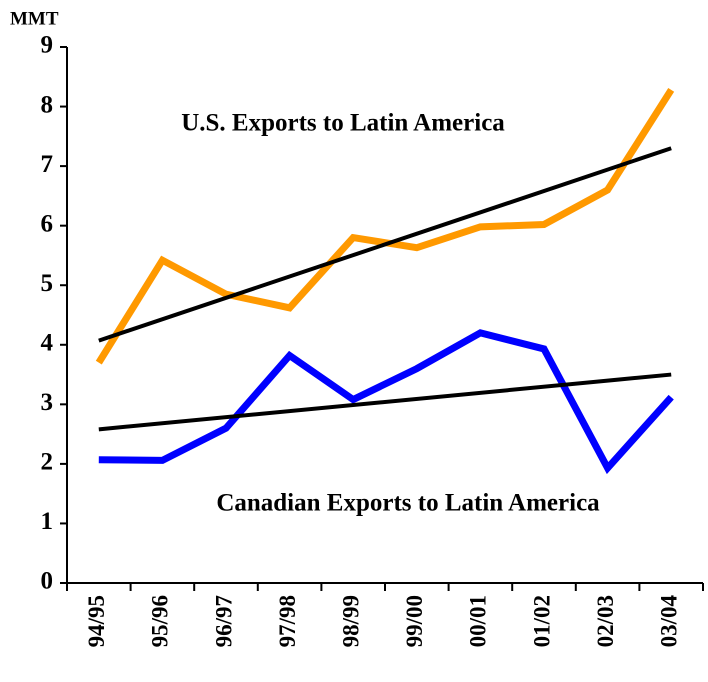  Describe the element at coordinates (287, 621) in the screenshot. I see `x-tick-label: 97/98` at that location.